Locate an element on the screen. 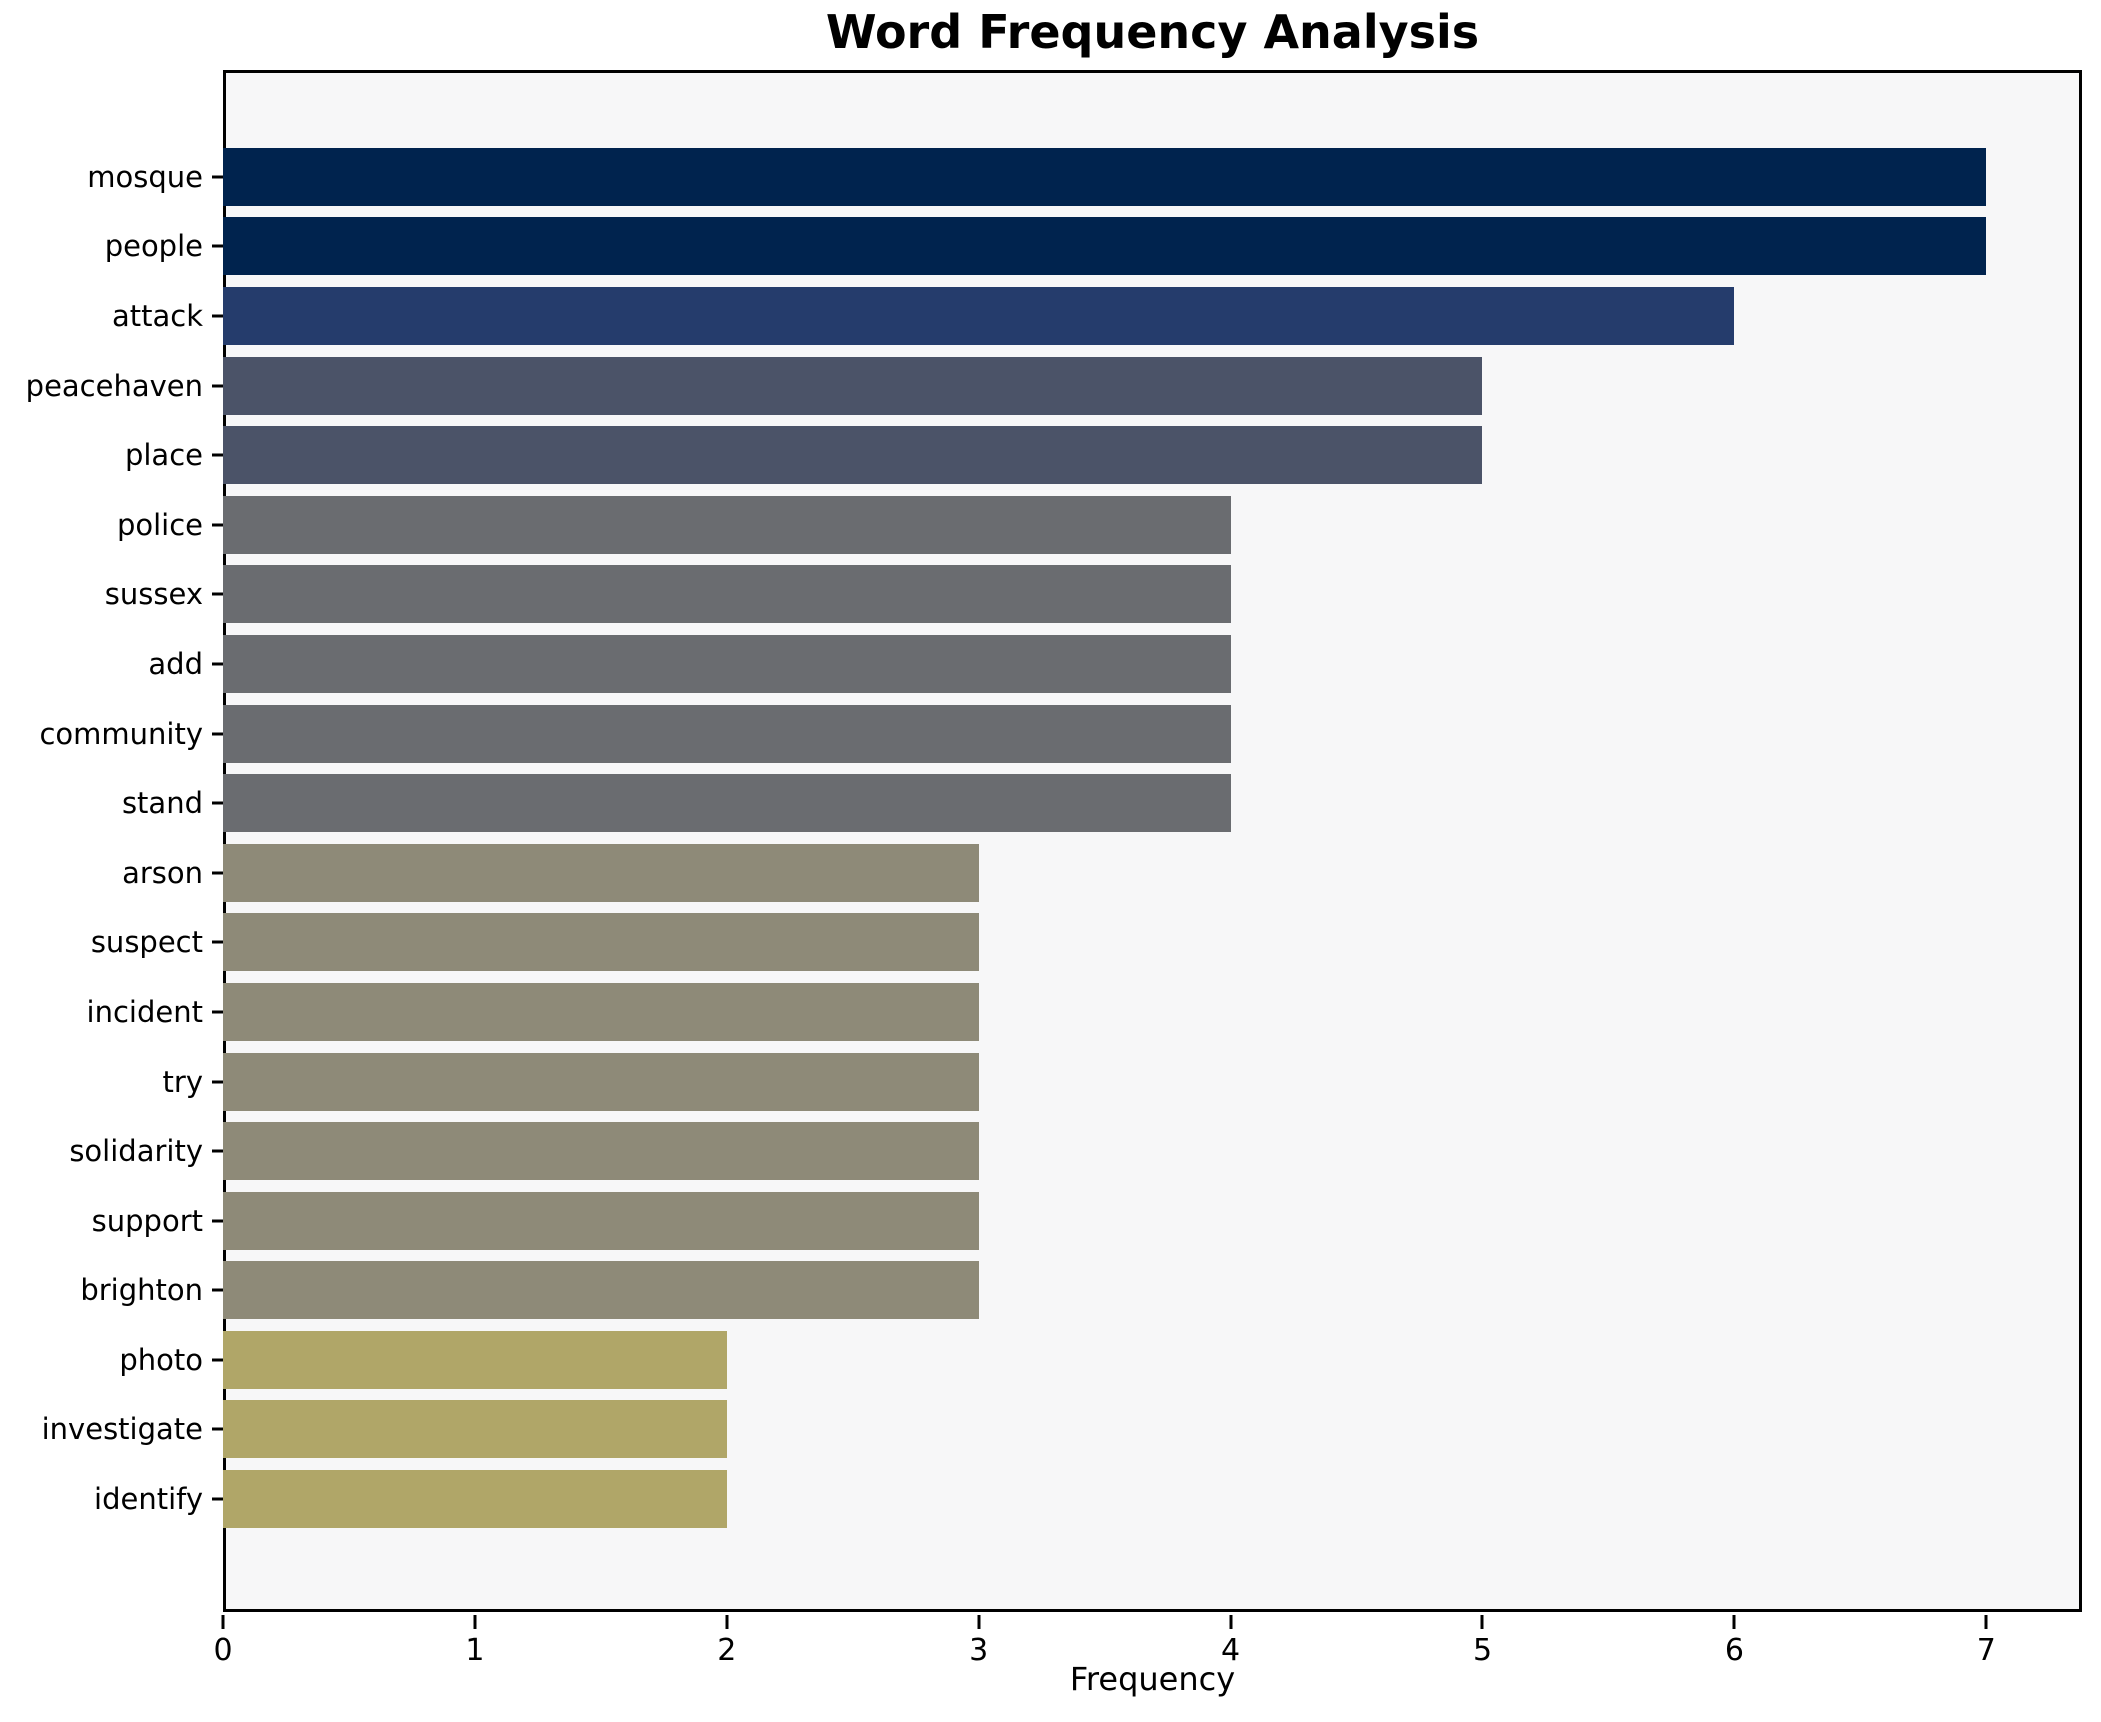  bar-row: peacehaven is located at coordinates (1054, 386).